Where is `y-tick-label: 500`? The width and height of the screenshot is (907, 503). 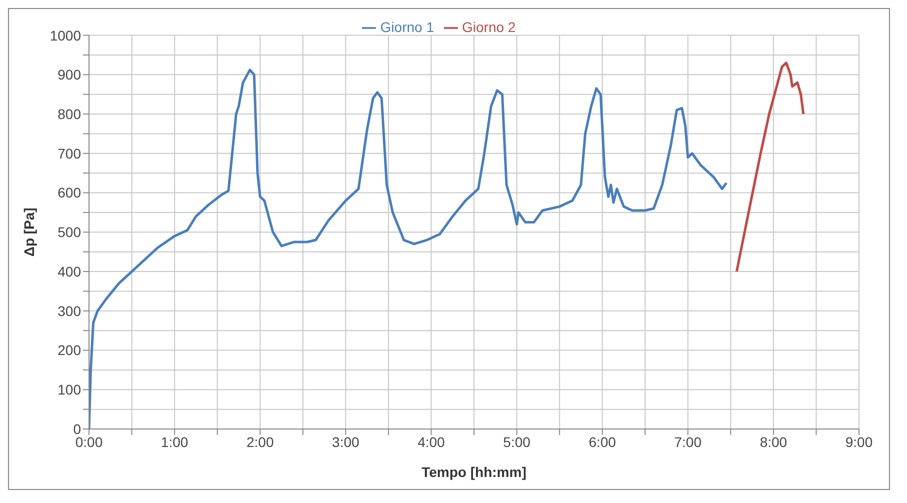 y-tick-label: 500 is located at coordinates (70, 232).